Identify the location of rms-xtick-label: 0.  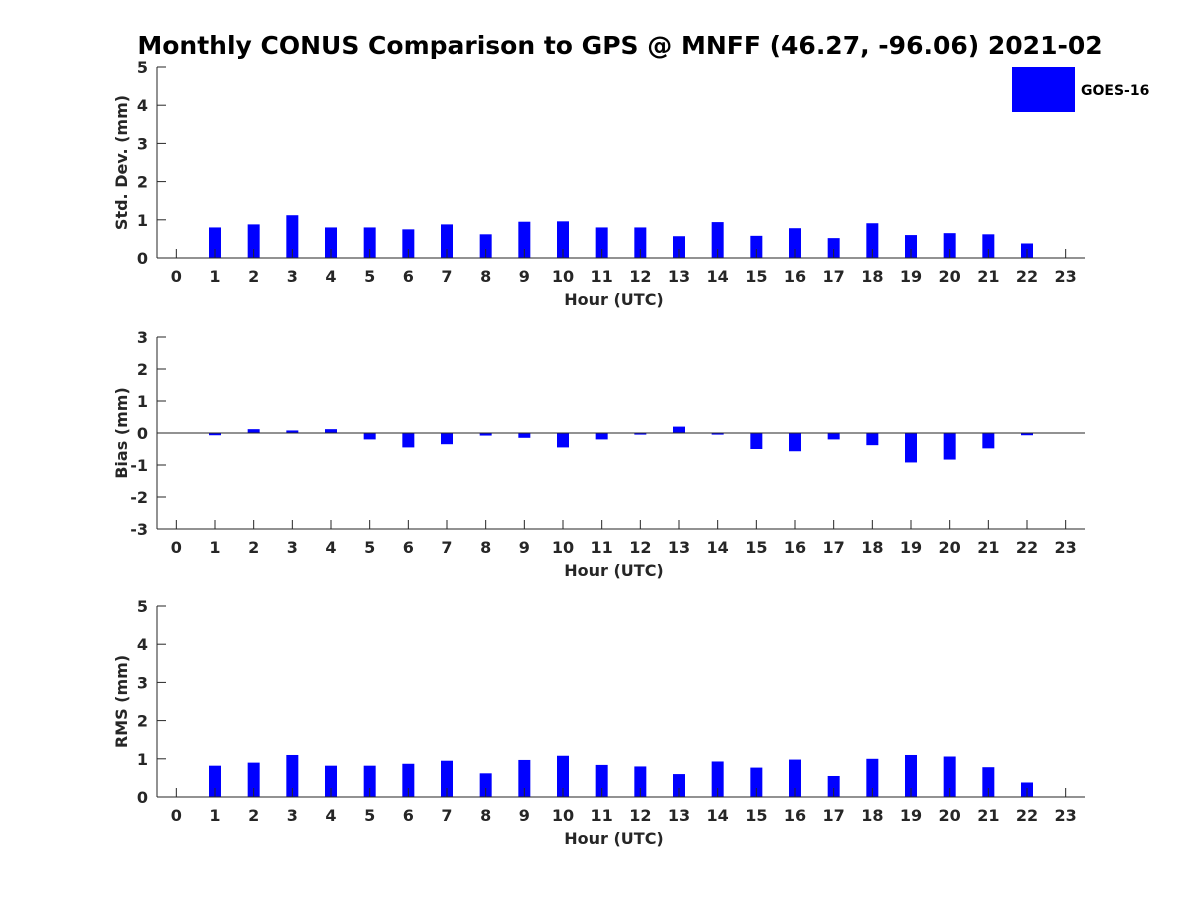
(176, 815).